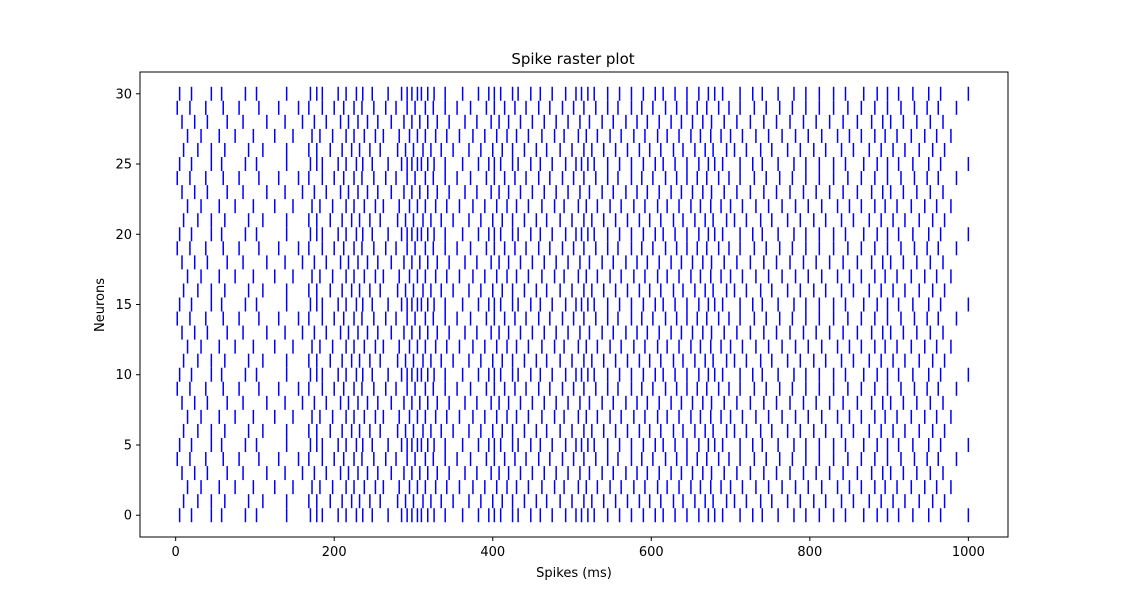  I want to click on y-axis-label: Neurons, so click(100, 305).